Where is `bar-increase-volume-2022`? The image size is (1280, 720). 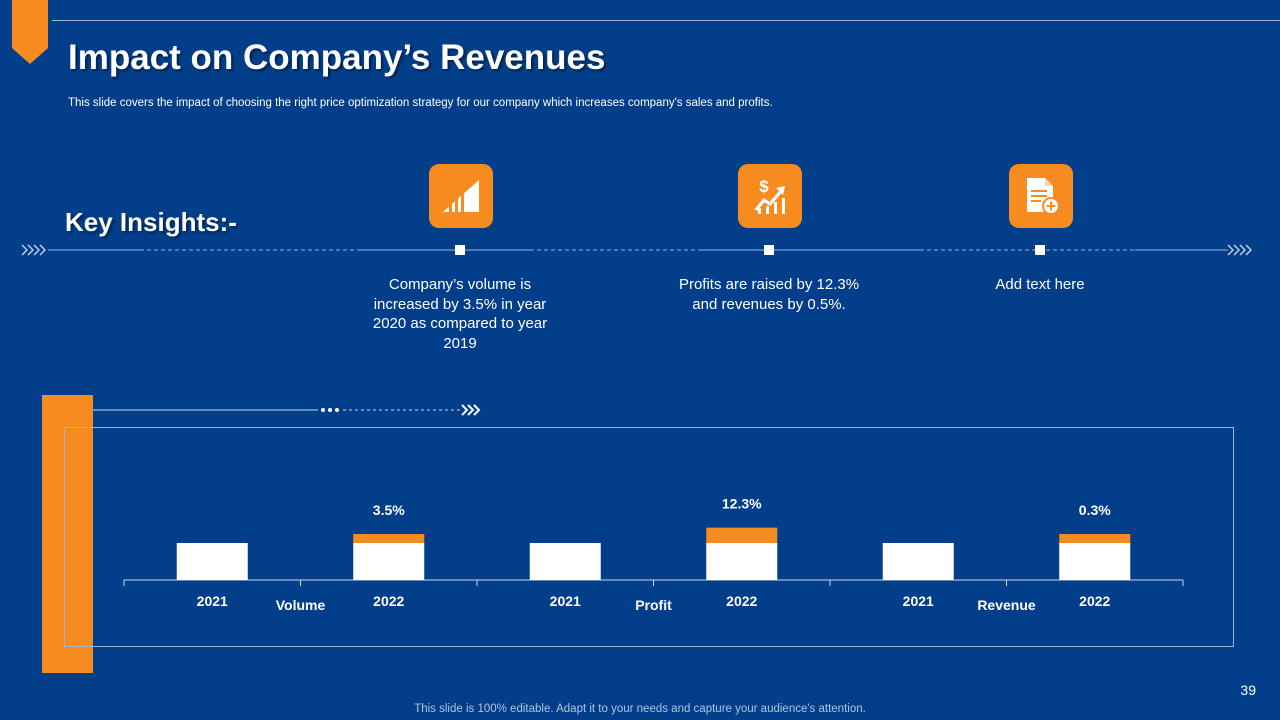
bar-increase-volume-2022 is located at coordinates (389, 538).